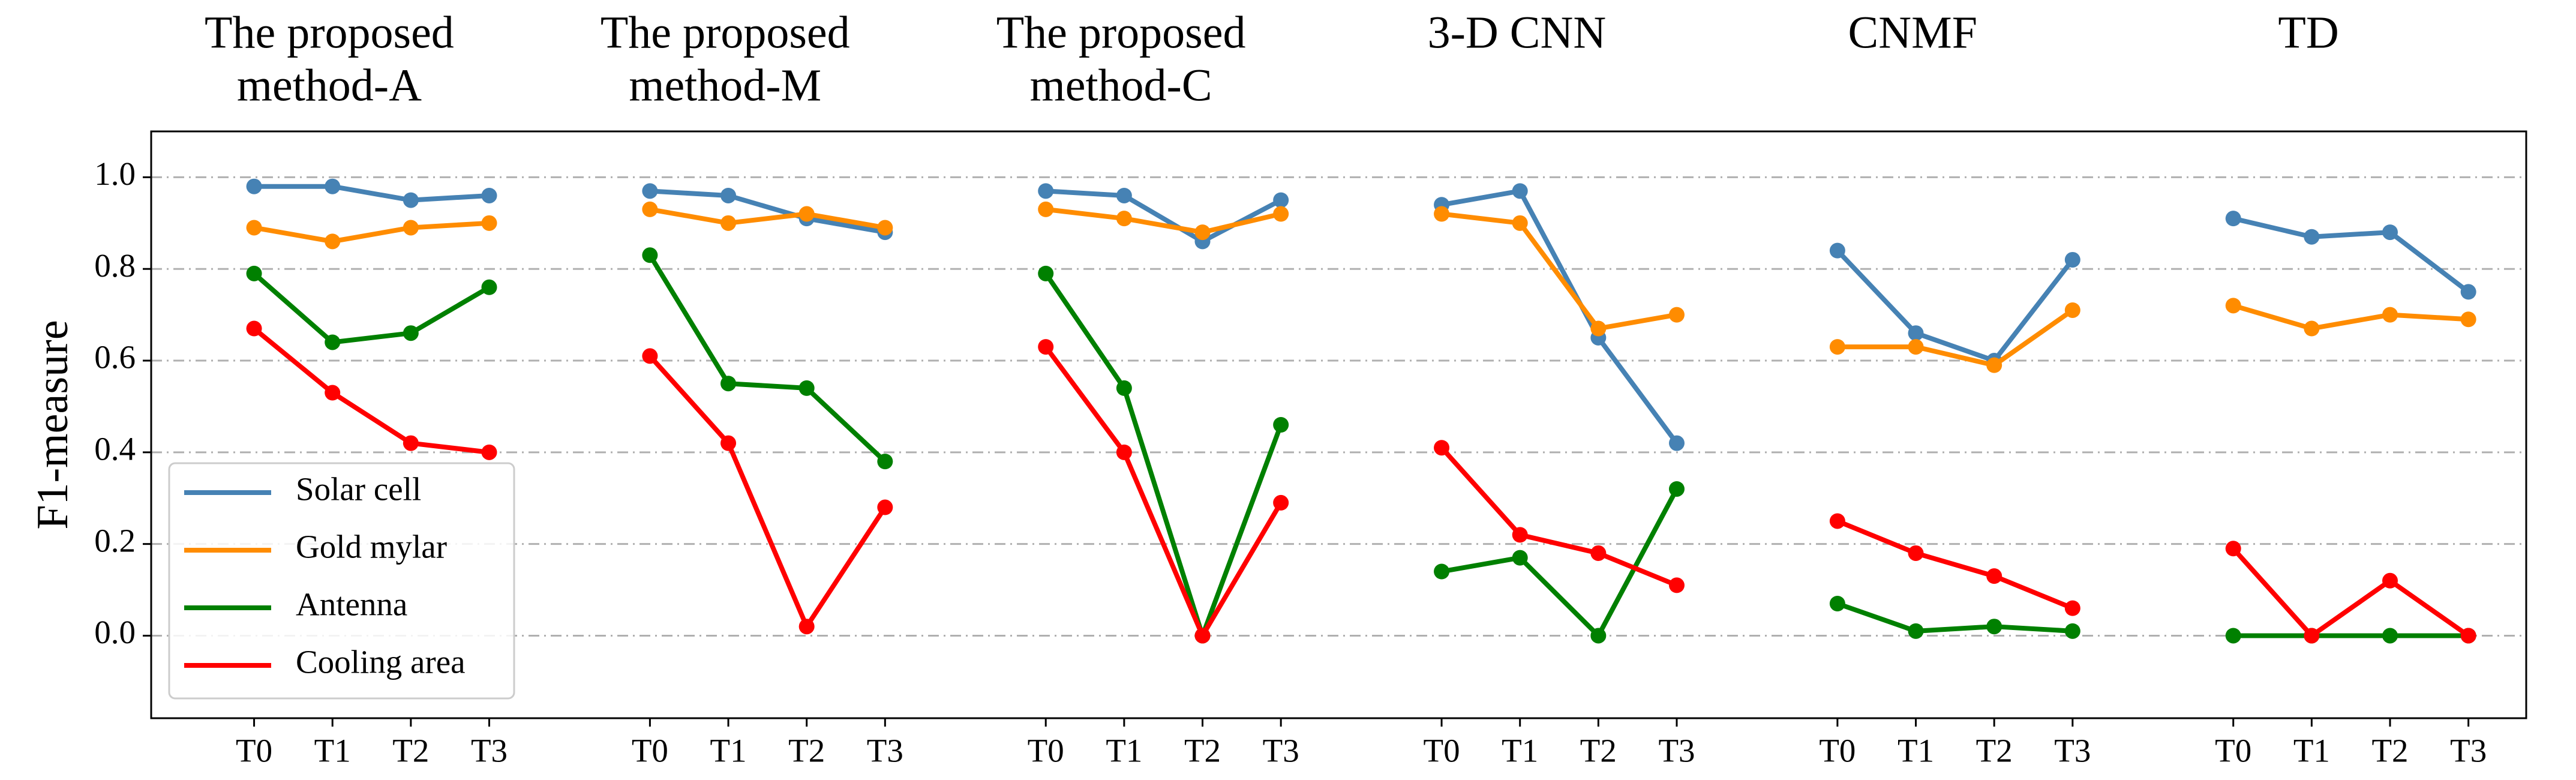  What do you see at coordinates (115, 448) in the screenshot?
I see `y-tick-label: 0.4` at bounding box center [115, 448].